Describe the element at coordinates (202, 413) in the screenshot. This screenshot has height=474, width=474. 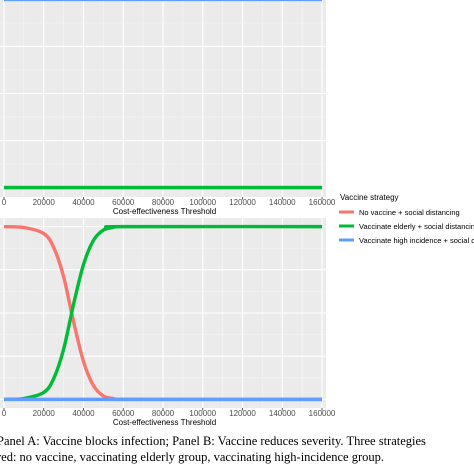
I see `panel-b-x-tick-label: 100000` at that location.